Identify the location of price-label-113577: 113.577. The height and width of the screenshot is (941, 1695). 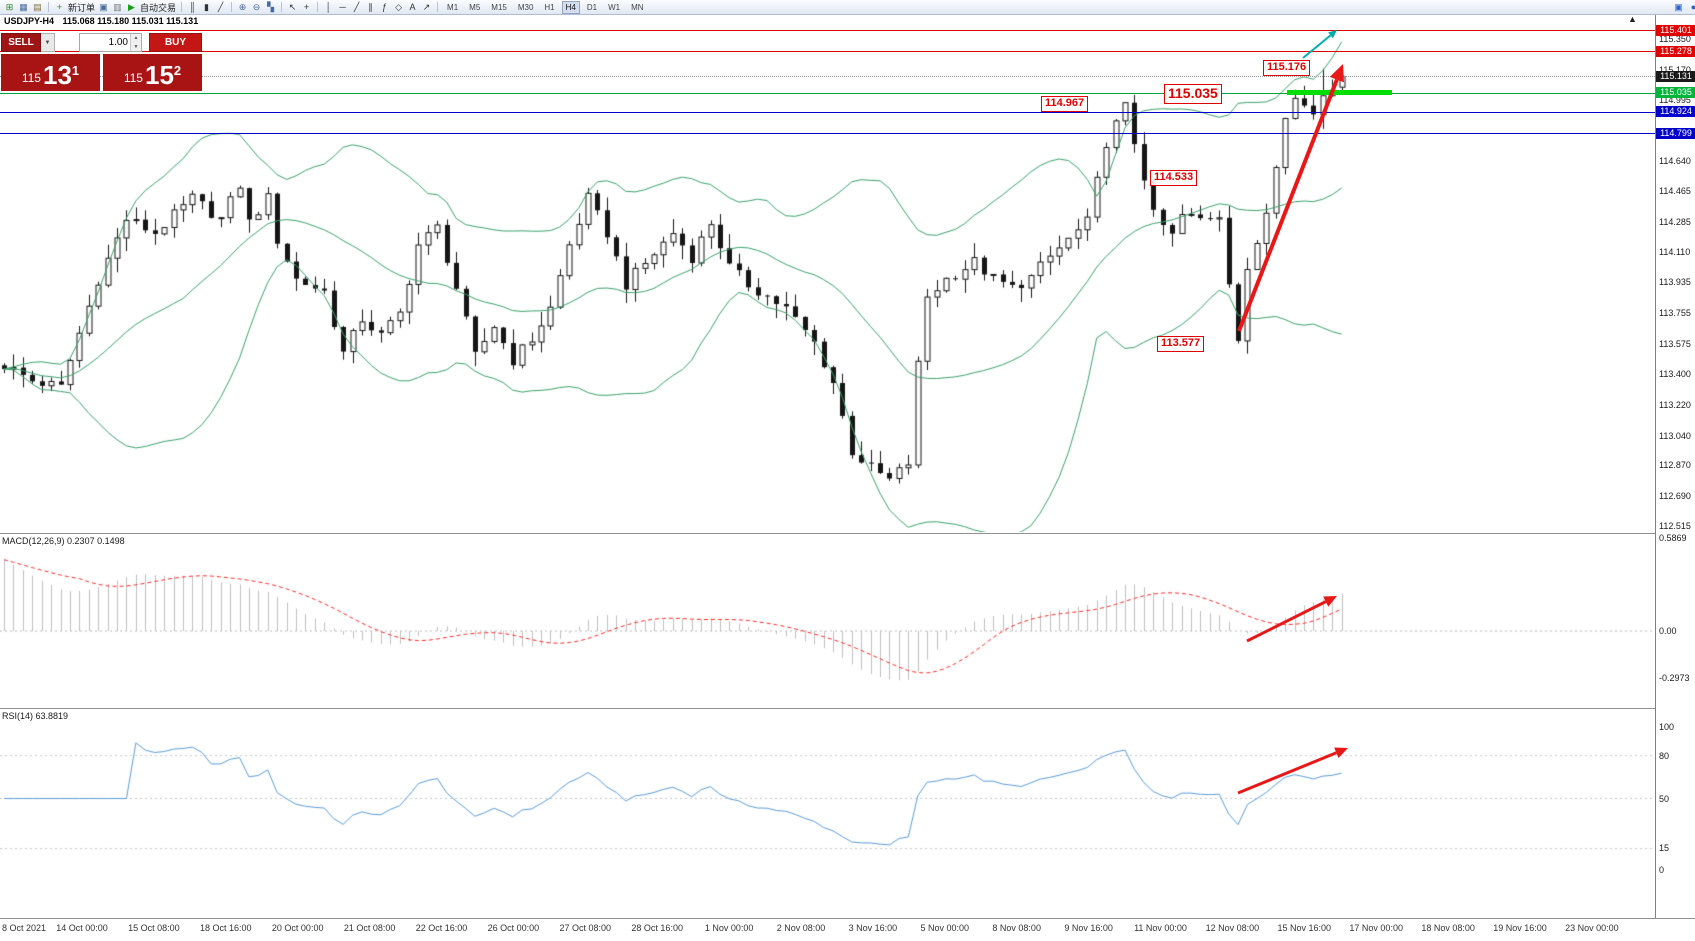
(1181, 344).